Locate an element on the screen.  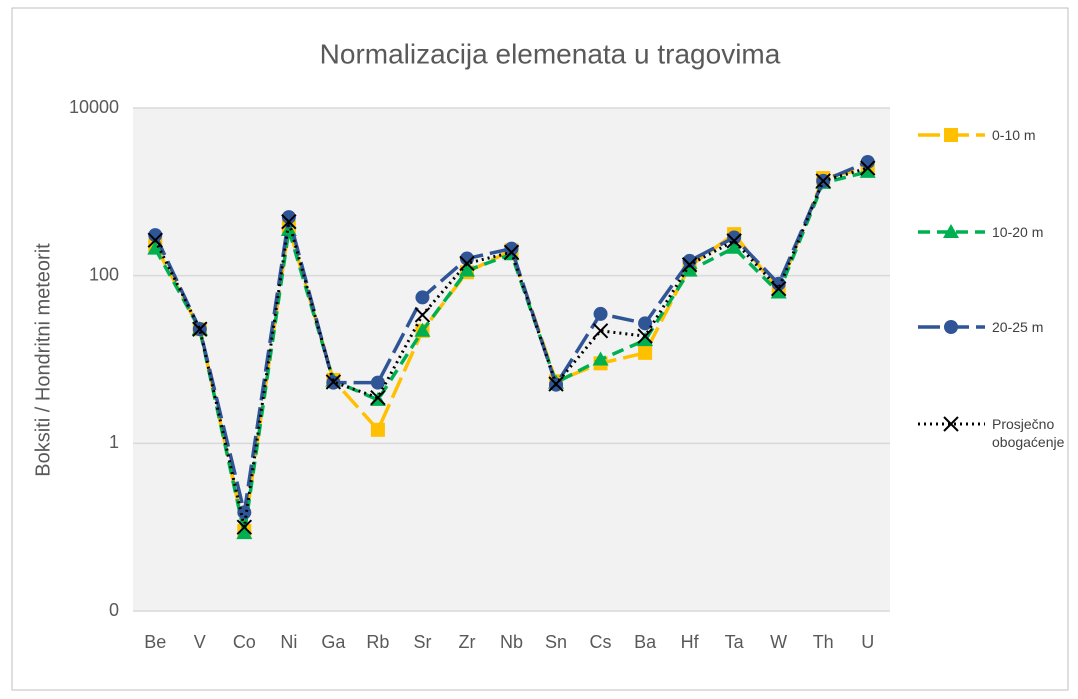
x-tick-label: Ni is located at coordinates (288, 642).